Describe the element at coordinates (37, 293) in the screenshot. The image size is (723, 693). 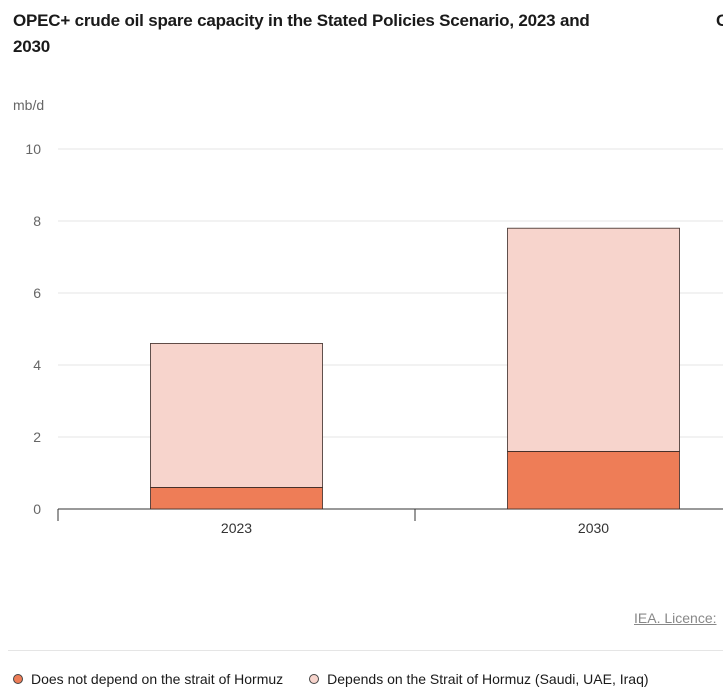
I see `y-tick-label: 6` at that location.